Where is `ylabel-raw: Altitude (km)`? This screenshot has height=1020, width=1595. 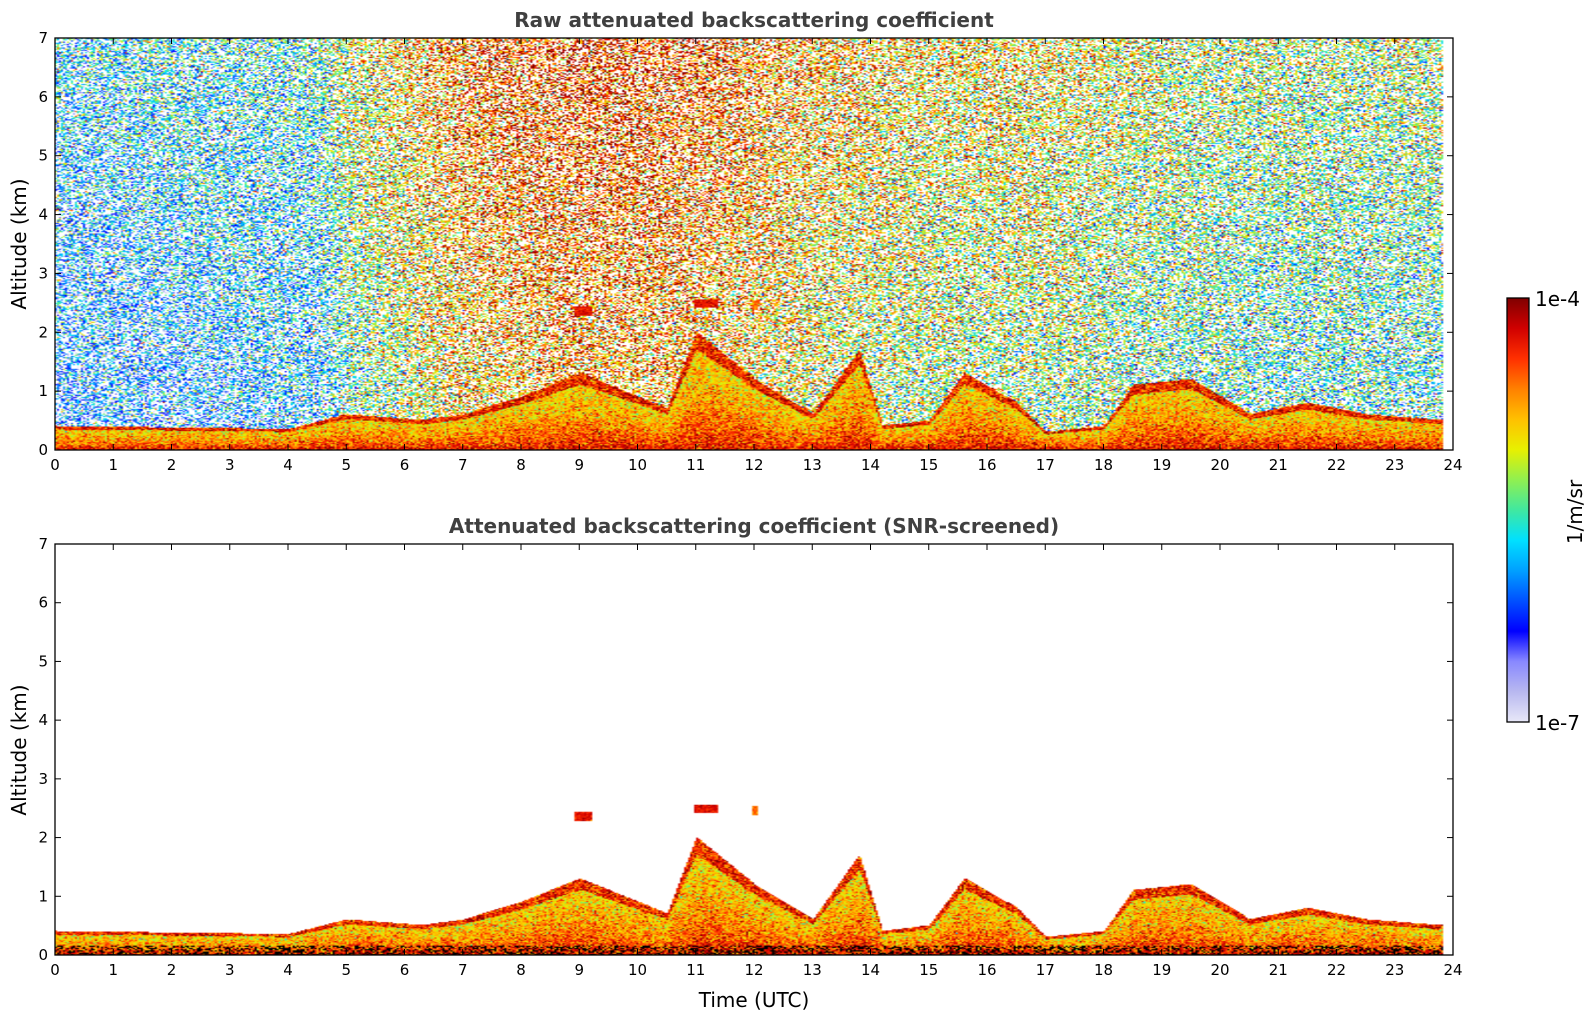 ylabel-raw: Altitude (km) is located at coordinates (19, 243).